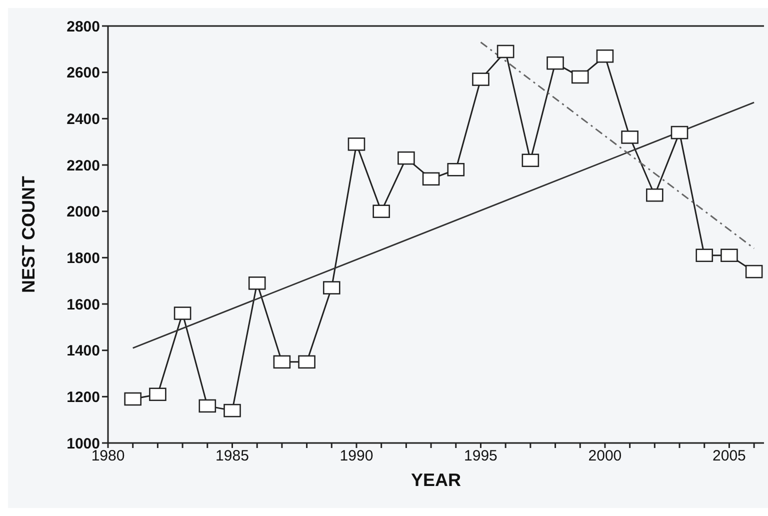 This screenshot has height=516, width=768. Describe the element at coordinates (83, 212) in the screenshot. I see `y-tick-label: 2000` at that location.